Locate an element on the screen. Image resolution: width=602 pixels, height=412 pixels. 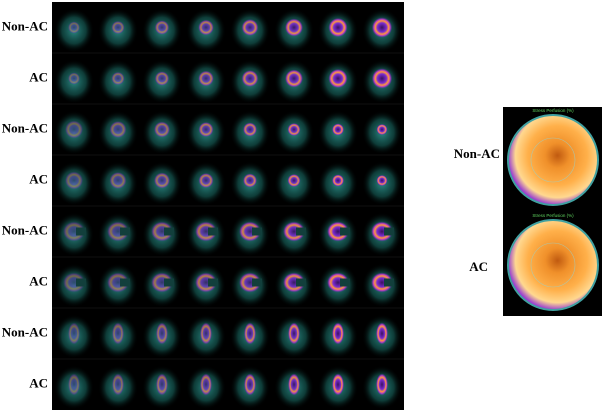
polar-label: AC is located at coordinates (478, 266).